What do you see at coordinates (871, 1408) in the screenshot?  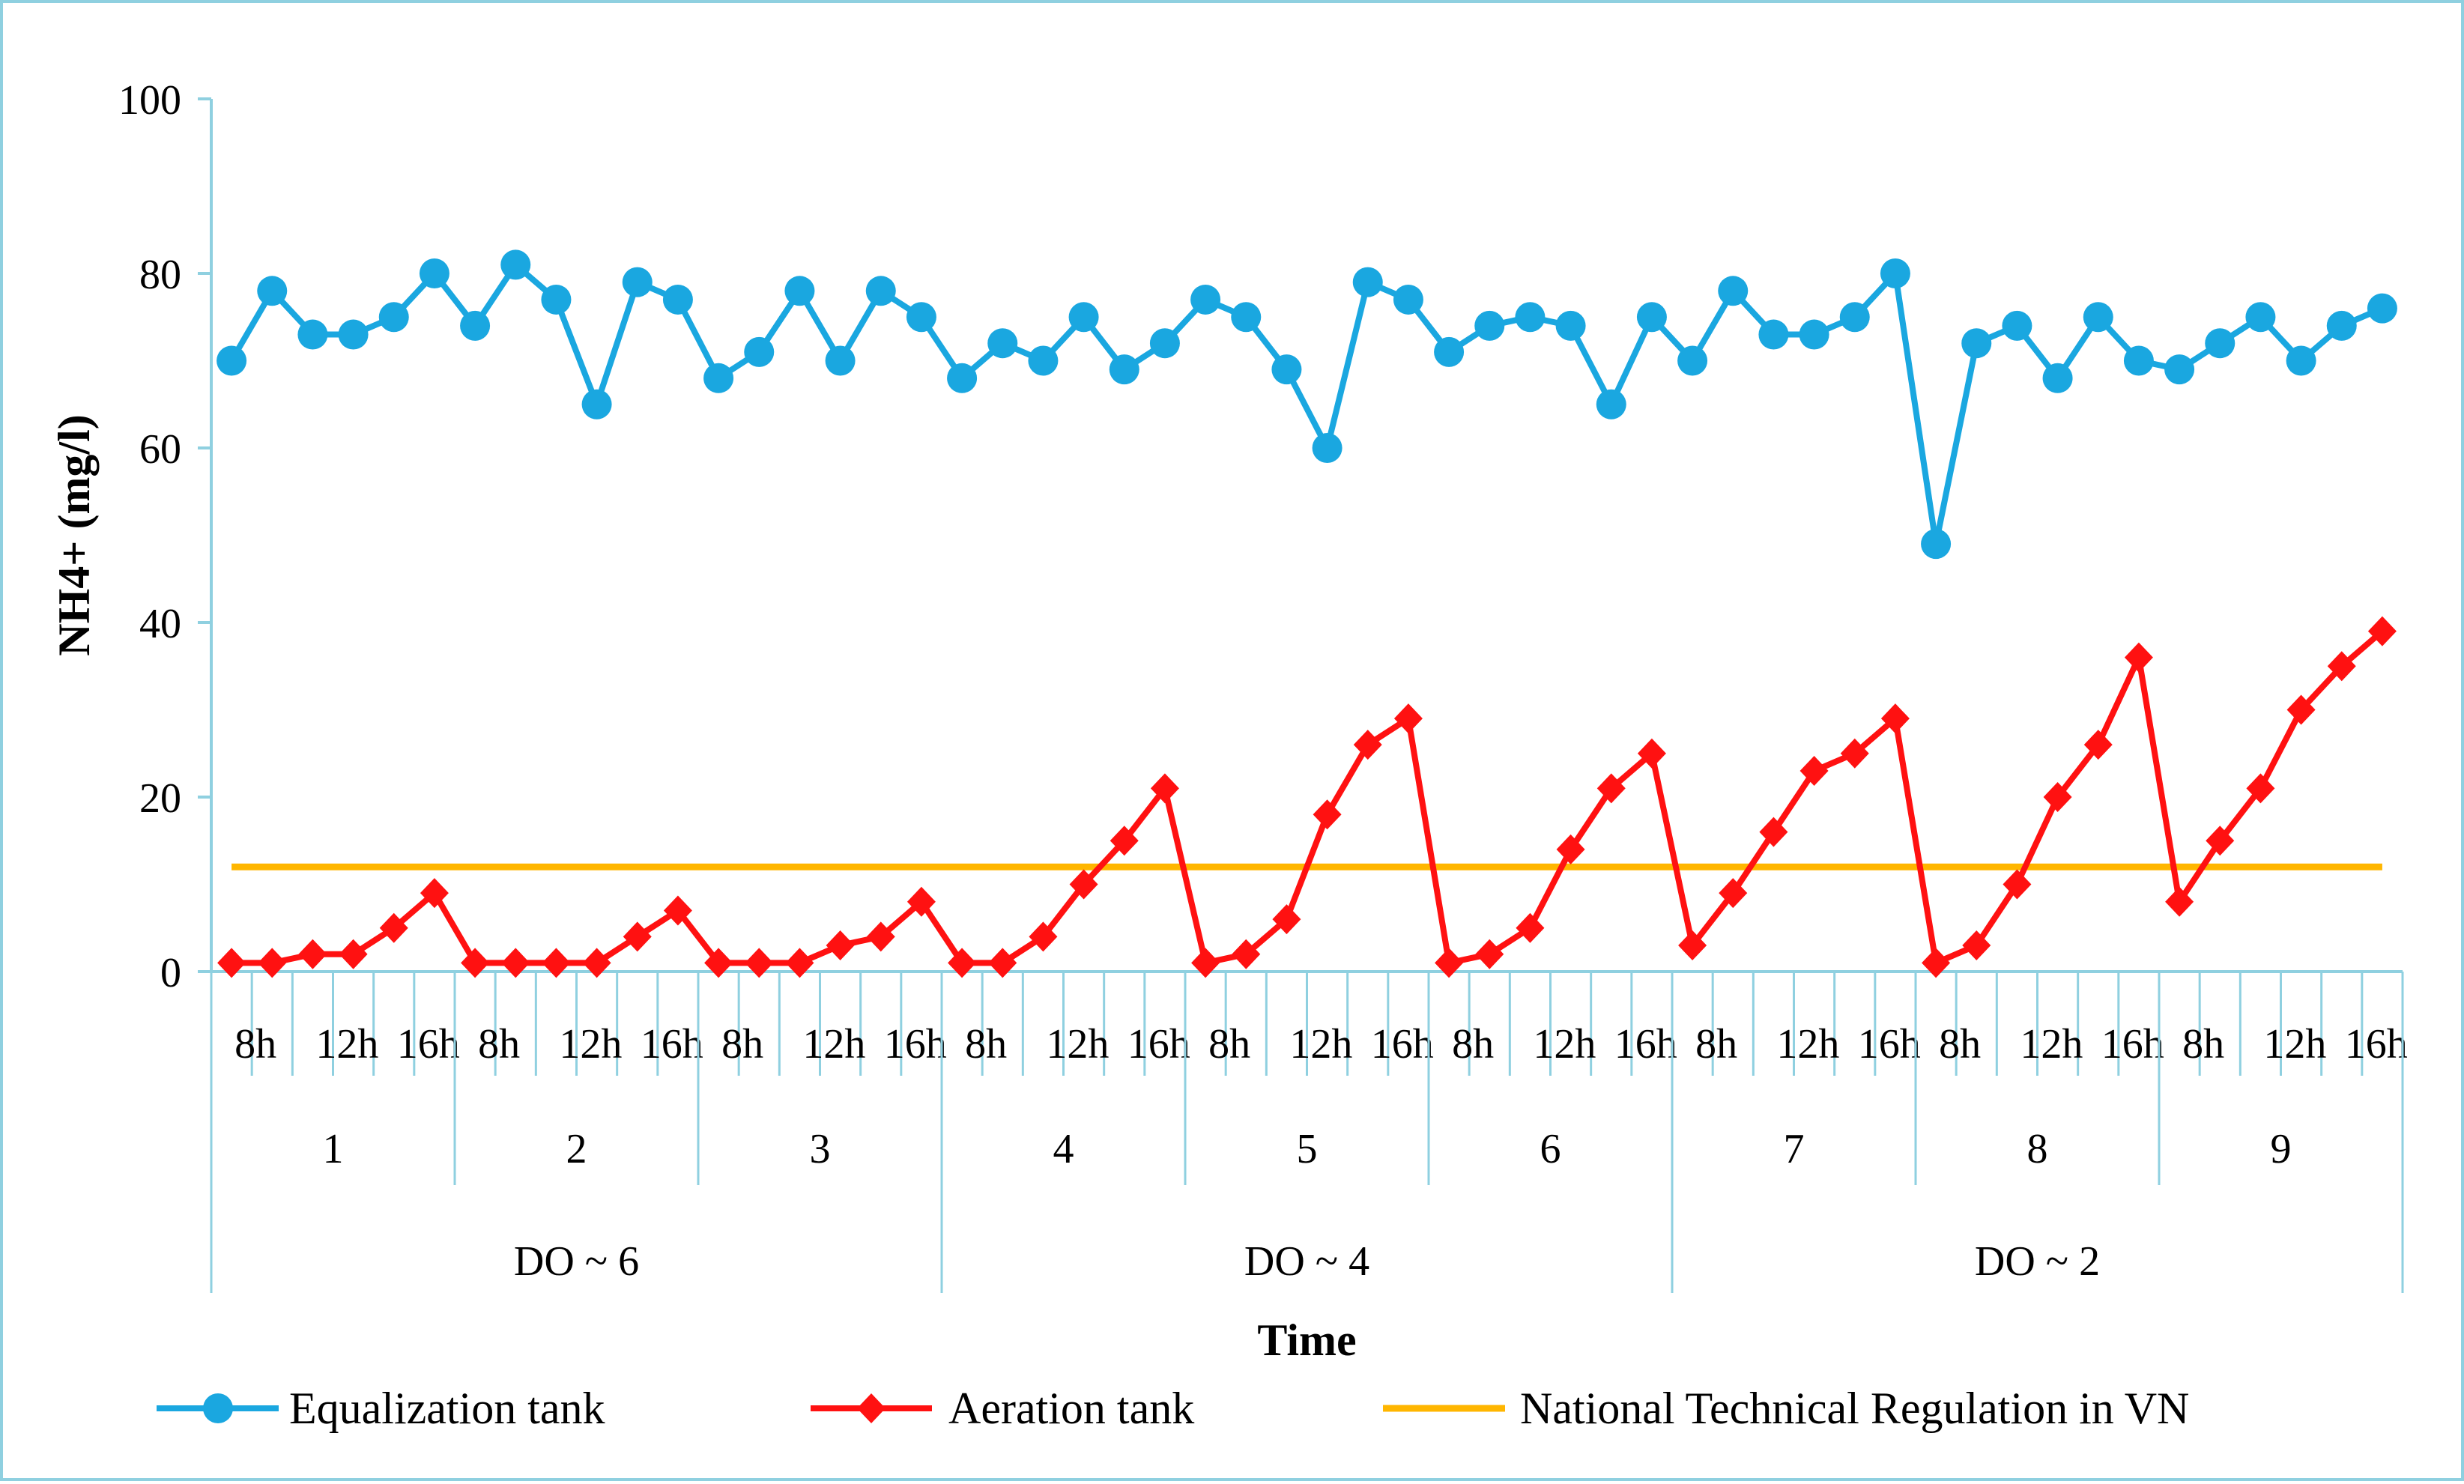 I see `legend-aeration-marker` at bounding box center [871, 1408].